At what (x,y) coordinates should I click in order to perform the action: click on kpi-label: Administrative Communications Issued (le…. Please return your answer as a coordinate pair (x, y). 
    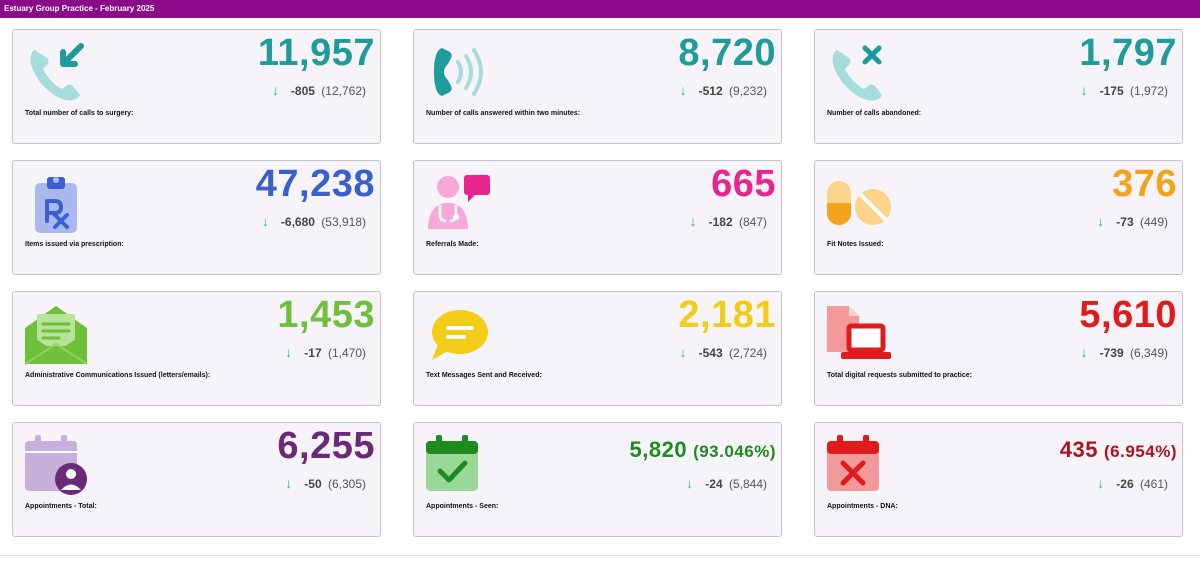
    Looking at the image, I should click on (118, 375).